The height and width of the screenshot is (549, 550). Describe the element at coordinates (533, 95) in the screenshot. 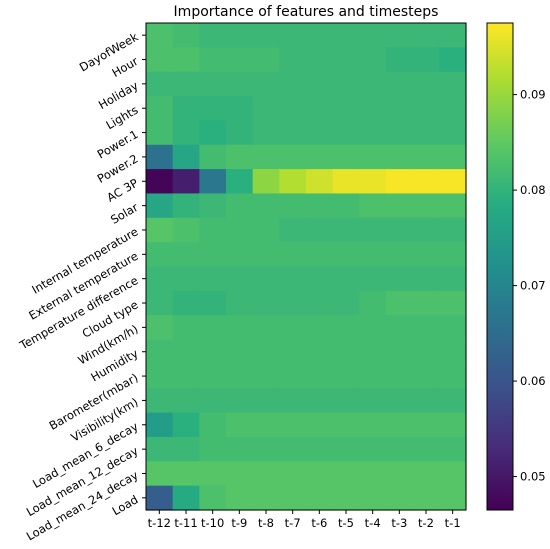

I see `colorbar-tick-label: 0.09` at that location.